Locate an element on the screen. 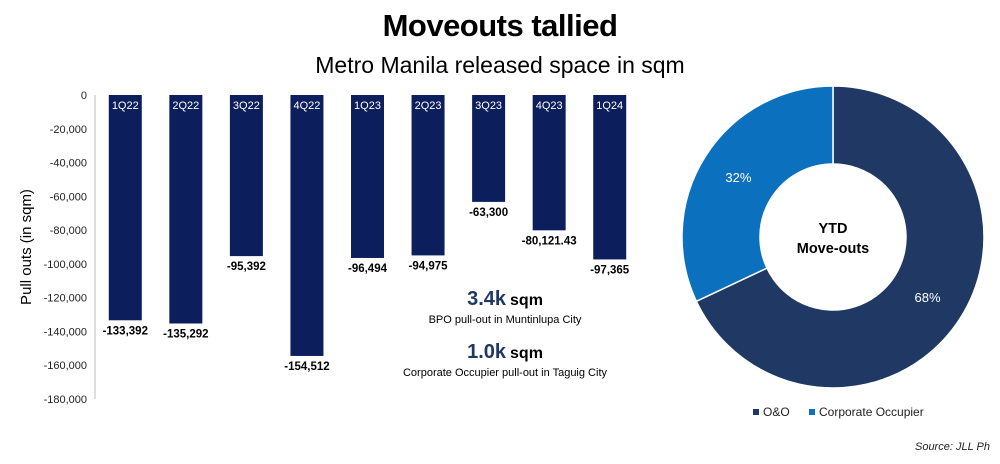 Image resolution: width=1000 pixels, height=464 pixels. bar-data-label: -63,300 is located at coordinates (488, 213).